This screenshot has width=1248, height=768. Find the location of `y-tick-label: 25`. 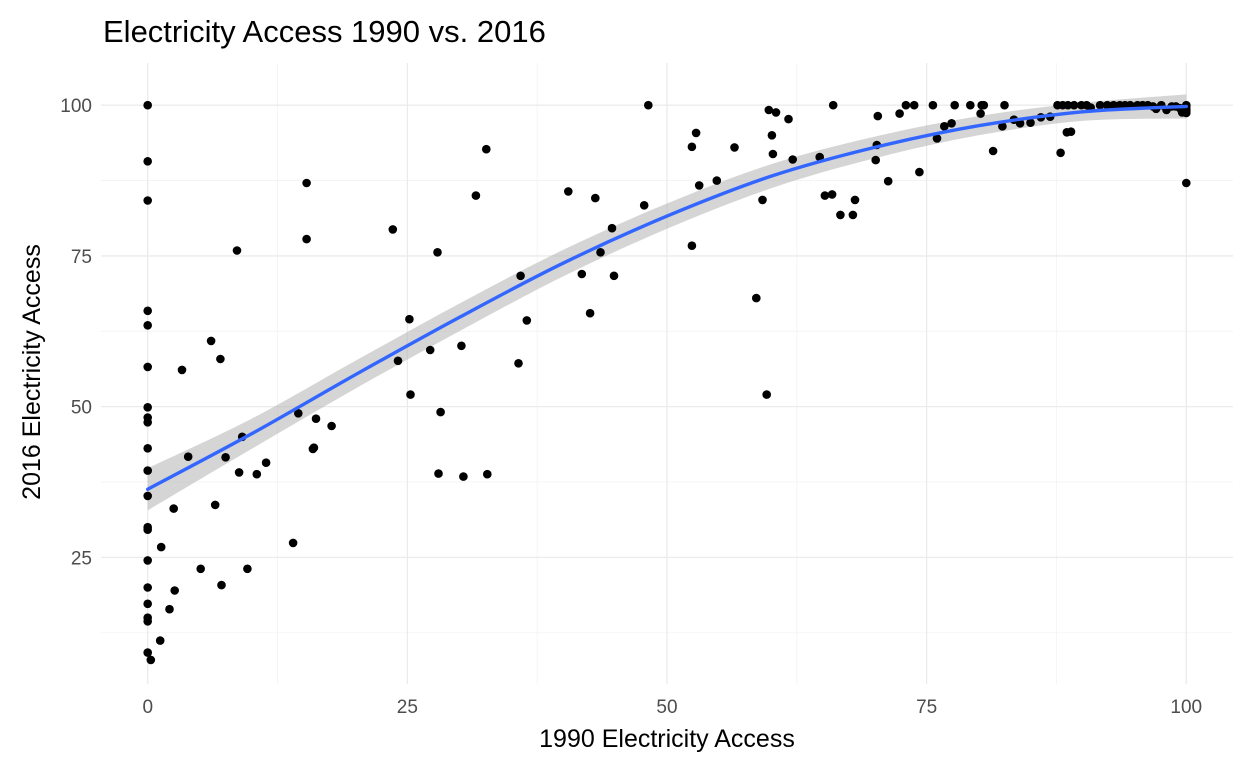

y-tick-label: 25 is located at coordinates (81, 558).